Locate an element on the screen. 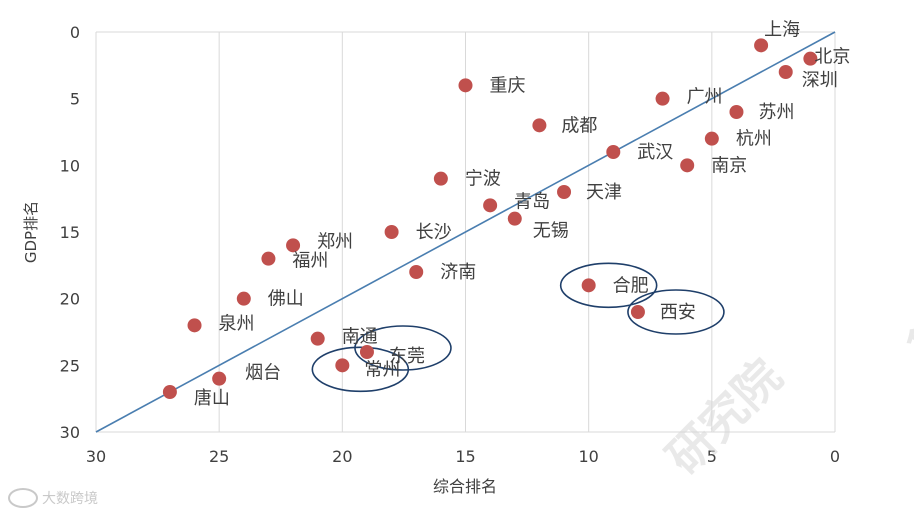 This screenshot has height=514, width=914. y-tick-label-15: 15 is located at coordinates (70, 232).